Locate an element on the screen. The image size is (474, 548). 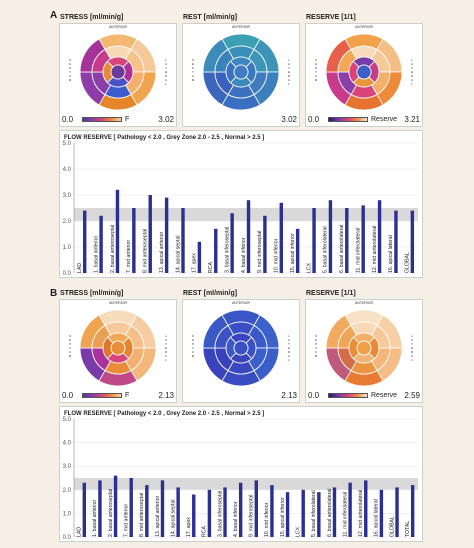
y-tick-label: 2.0 is located at coordinates (67, 222).